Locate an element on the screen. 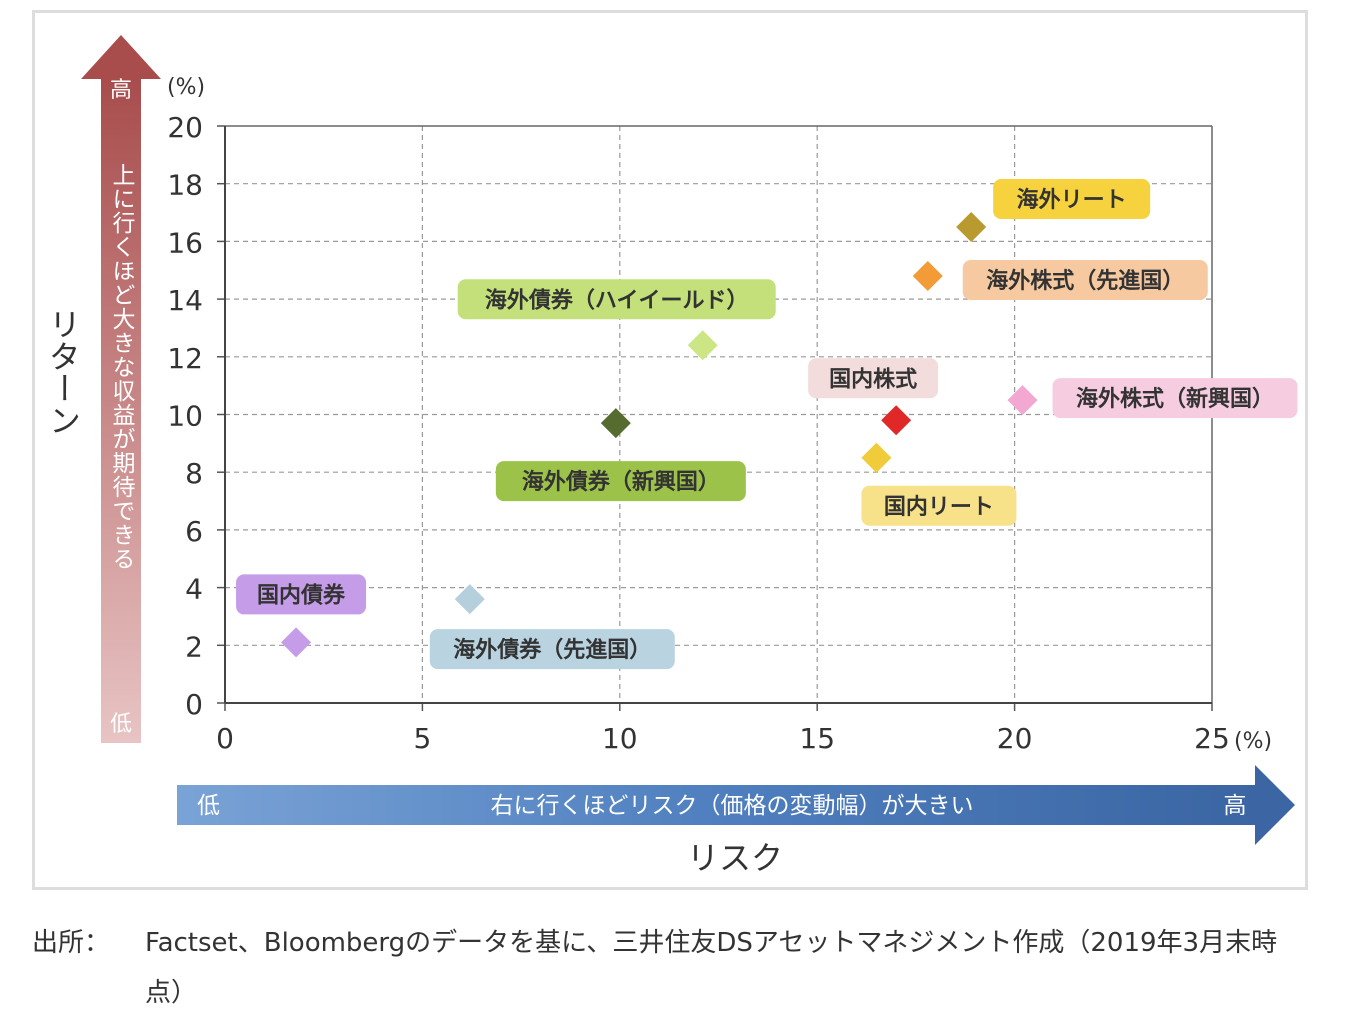 The height and width of the screenshot is (1036, 1346). y-tick-label: 0 is located at coordinates (194, 704).